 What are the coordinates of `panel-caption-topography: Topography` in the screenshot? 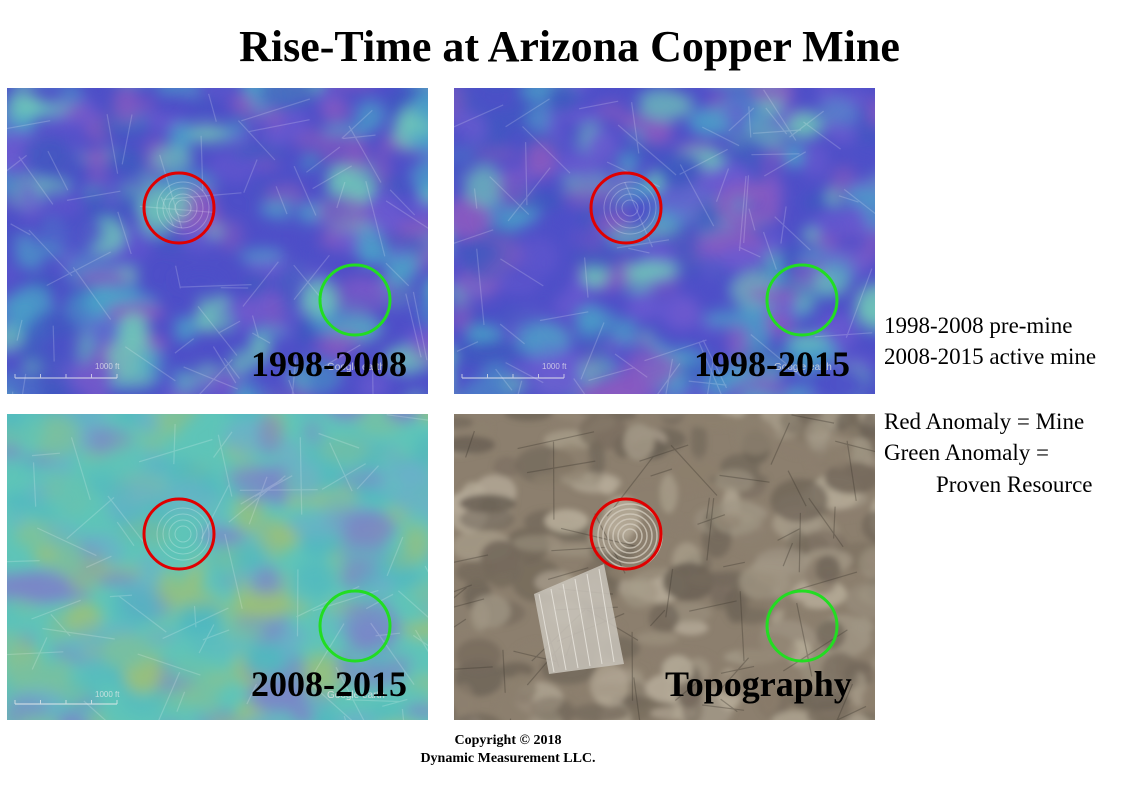 It's located at (758, 684).